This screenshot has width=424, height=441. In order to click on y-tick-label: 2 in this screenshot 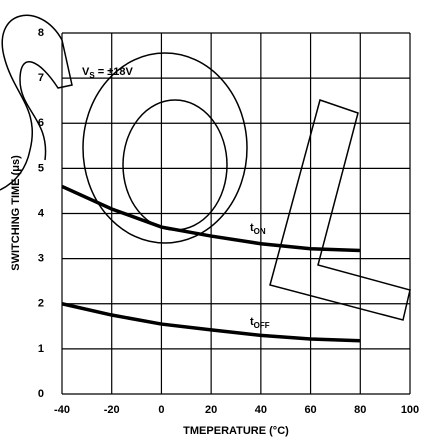, I will do `click(41, 304)`.